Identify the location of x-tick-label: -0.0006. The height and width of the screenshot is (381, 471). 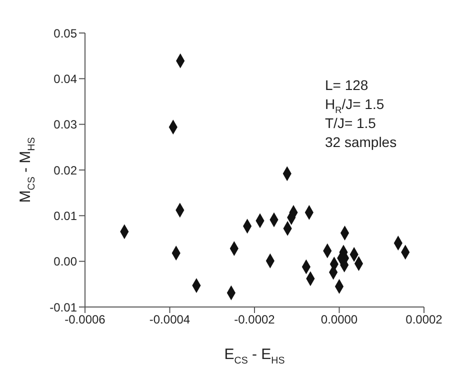
(85, 319).